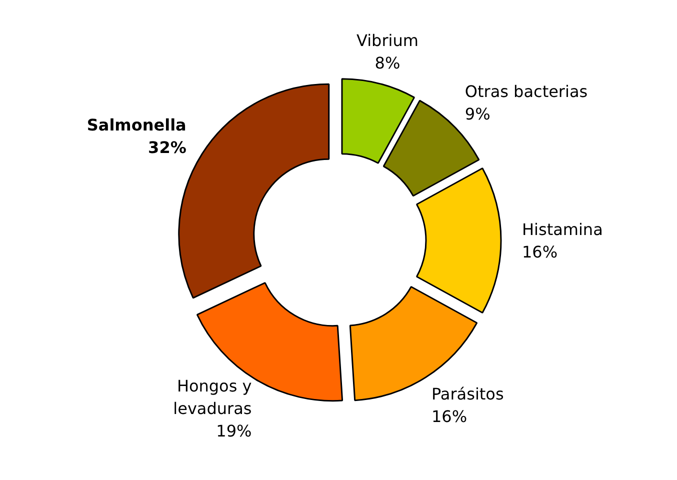  I want to click on slice-label: Histamina, so click(562, 229).